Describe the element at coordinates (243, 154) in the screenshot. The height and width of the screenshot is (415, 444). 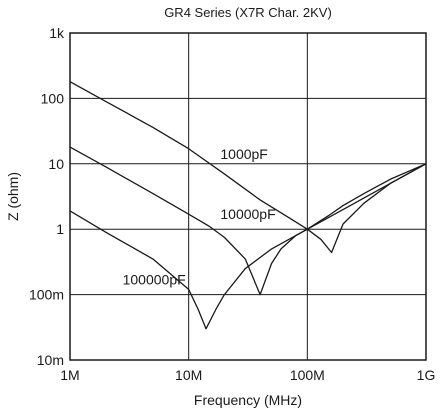
I see `series-annotation: 1000pF` at that location.